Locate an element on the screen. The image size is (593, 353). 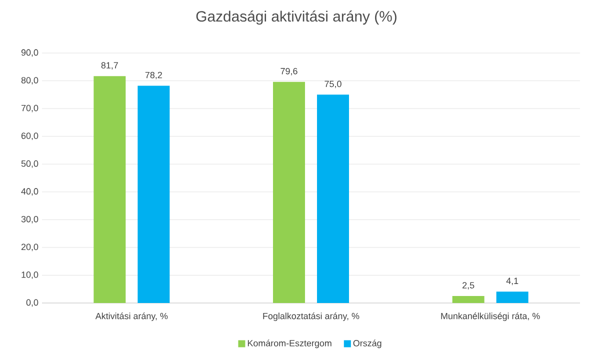
y-tick-label: 30,0 is located at coordinates (29, 220).